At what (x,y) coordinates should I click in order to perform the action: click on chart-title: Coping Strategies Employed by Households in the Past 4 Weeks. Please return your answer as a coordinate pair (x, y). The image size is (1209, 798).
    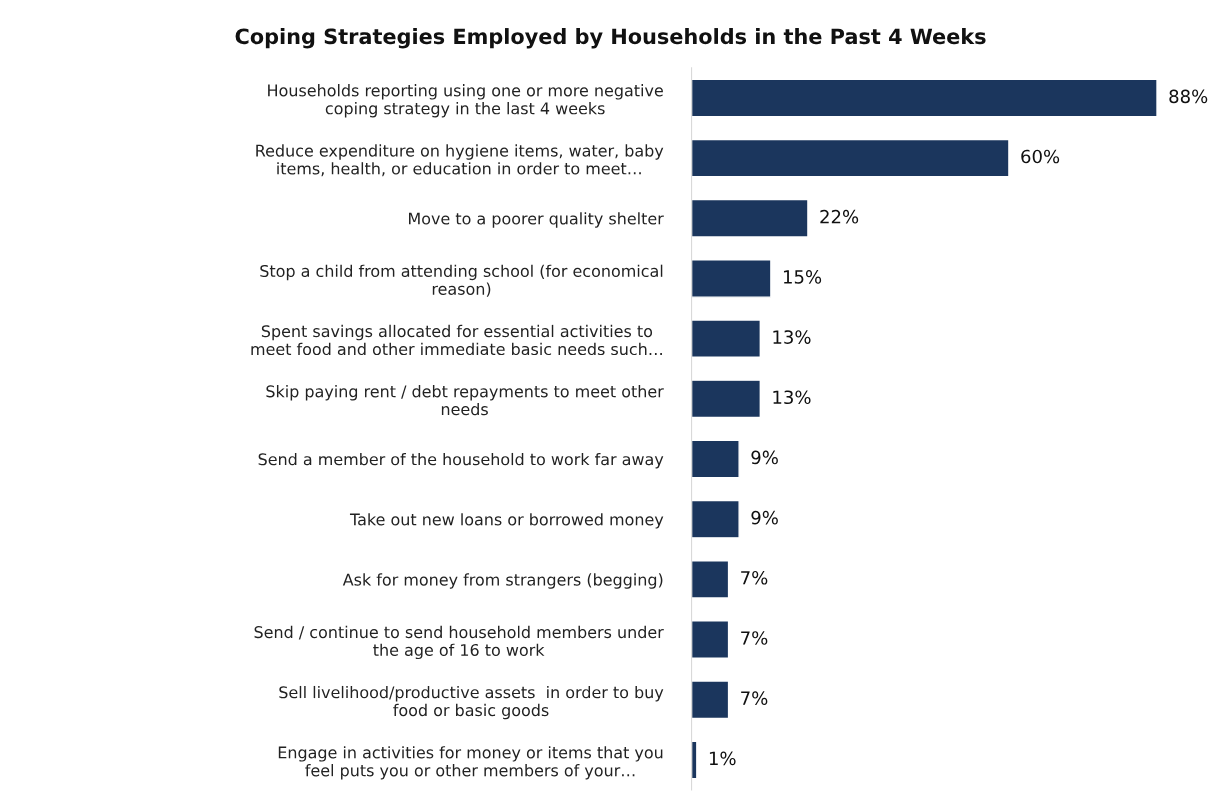
    Looking at the image, I should click on (610, 38).